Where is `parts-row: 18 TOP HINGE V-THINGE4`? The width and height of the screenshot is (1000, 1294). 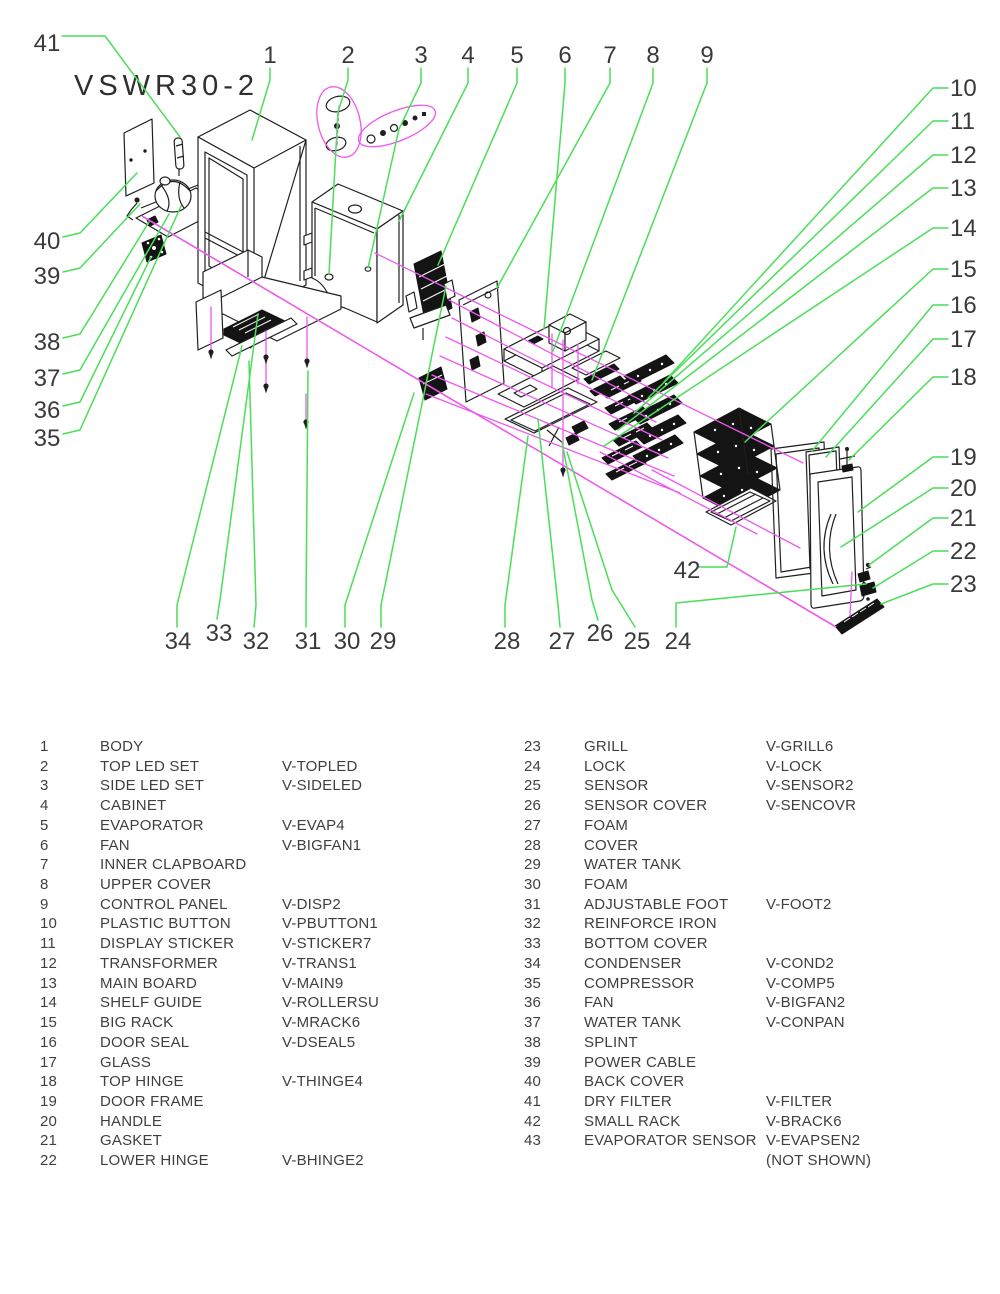
parts-row: 18 TOP HINGE V-THINGE4 is located at coordinates (270, 1082).